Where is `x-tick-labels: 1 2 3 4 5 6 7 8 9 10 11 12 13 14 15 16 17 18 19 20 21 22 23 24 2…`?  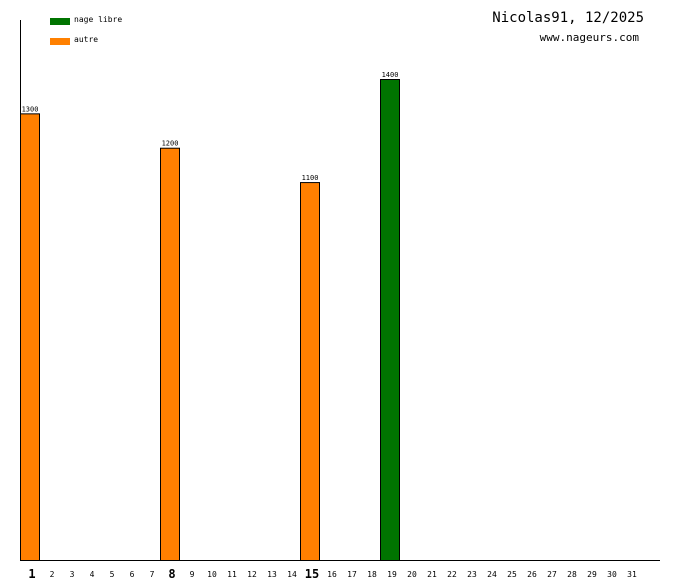
x-tick-labels: 1 2 3 4 5 6 7 8 9 10 11 12 13 14 15 16 17 18 19 20 21 22 23 24 2… is located at coordinates (332, 573).